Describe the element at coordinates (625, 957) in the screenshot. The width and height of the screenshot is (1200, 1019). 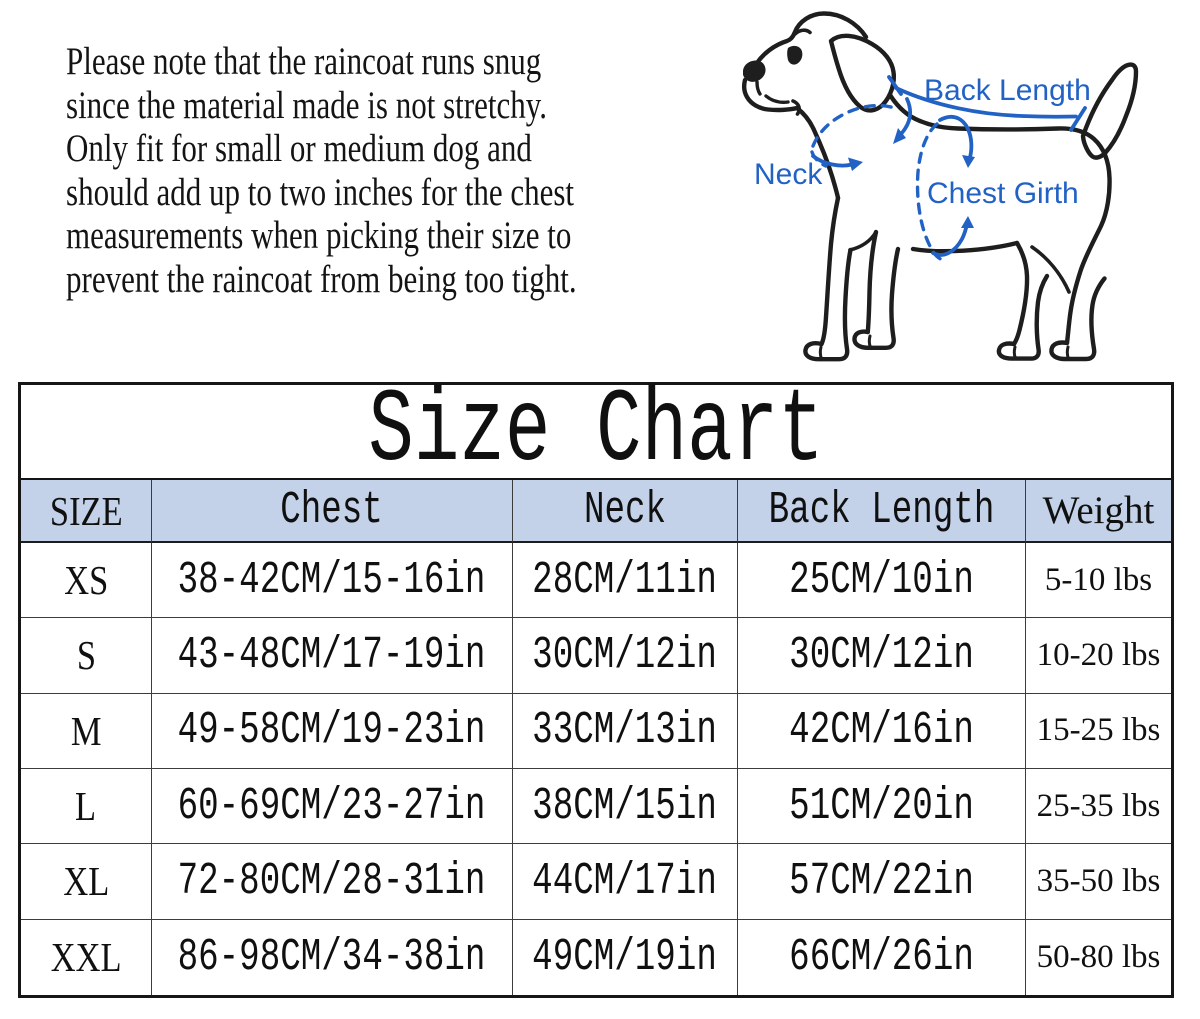
I see `row-xxl-neck: 49CM/19in` at that location.